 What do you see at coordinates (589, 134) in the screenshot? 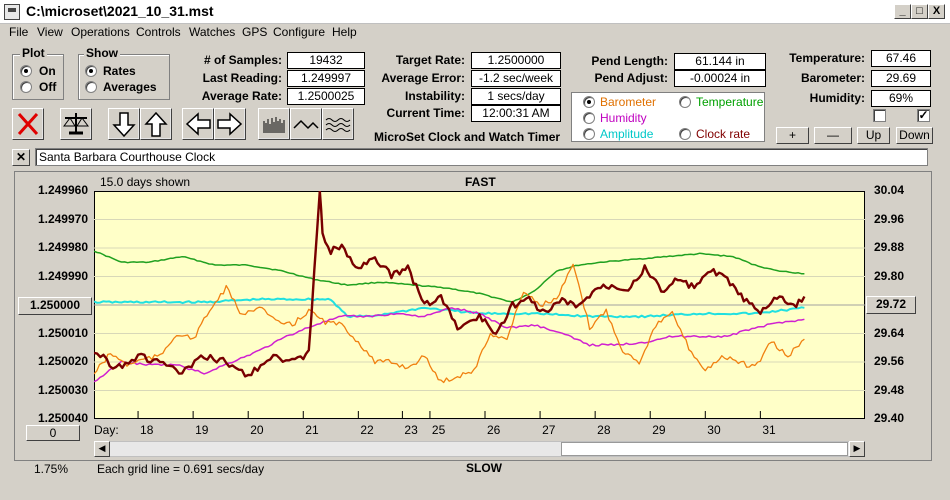
I see `amplitude-radio` at bounding box center [589, 134].